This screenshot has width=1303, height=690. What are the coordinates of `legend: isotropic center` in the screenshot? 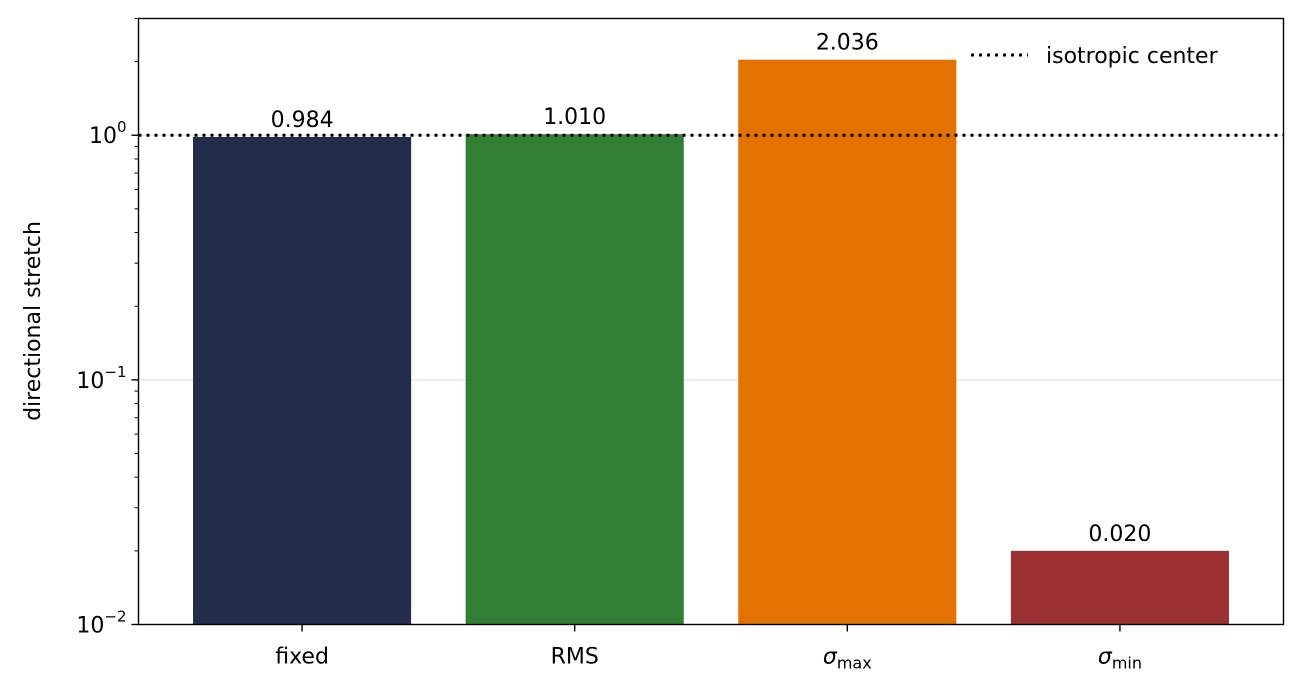 It's located at (1095, 56).